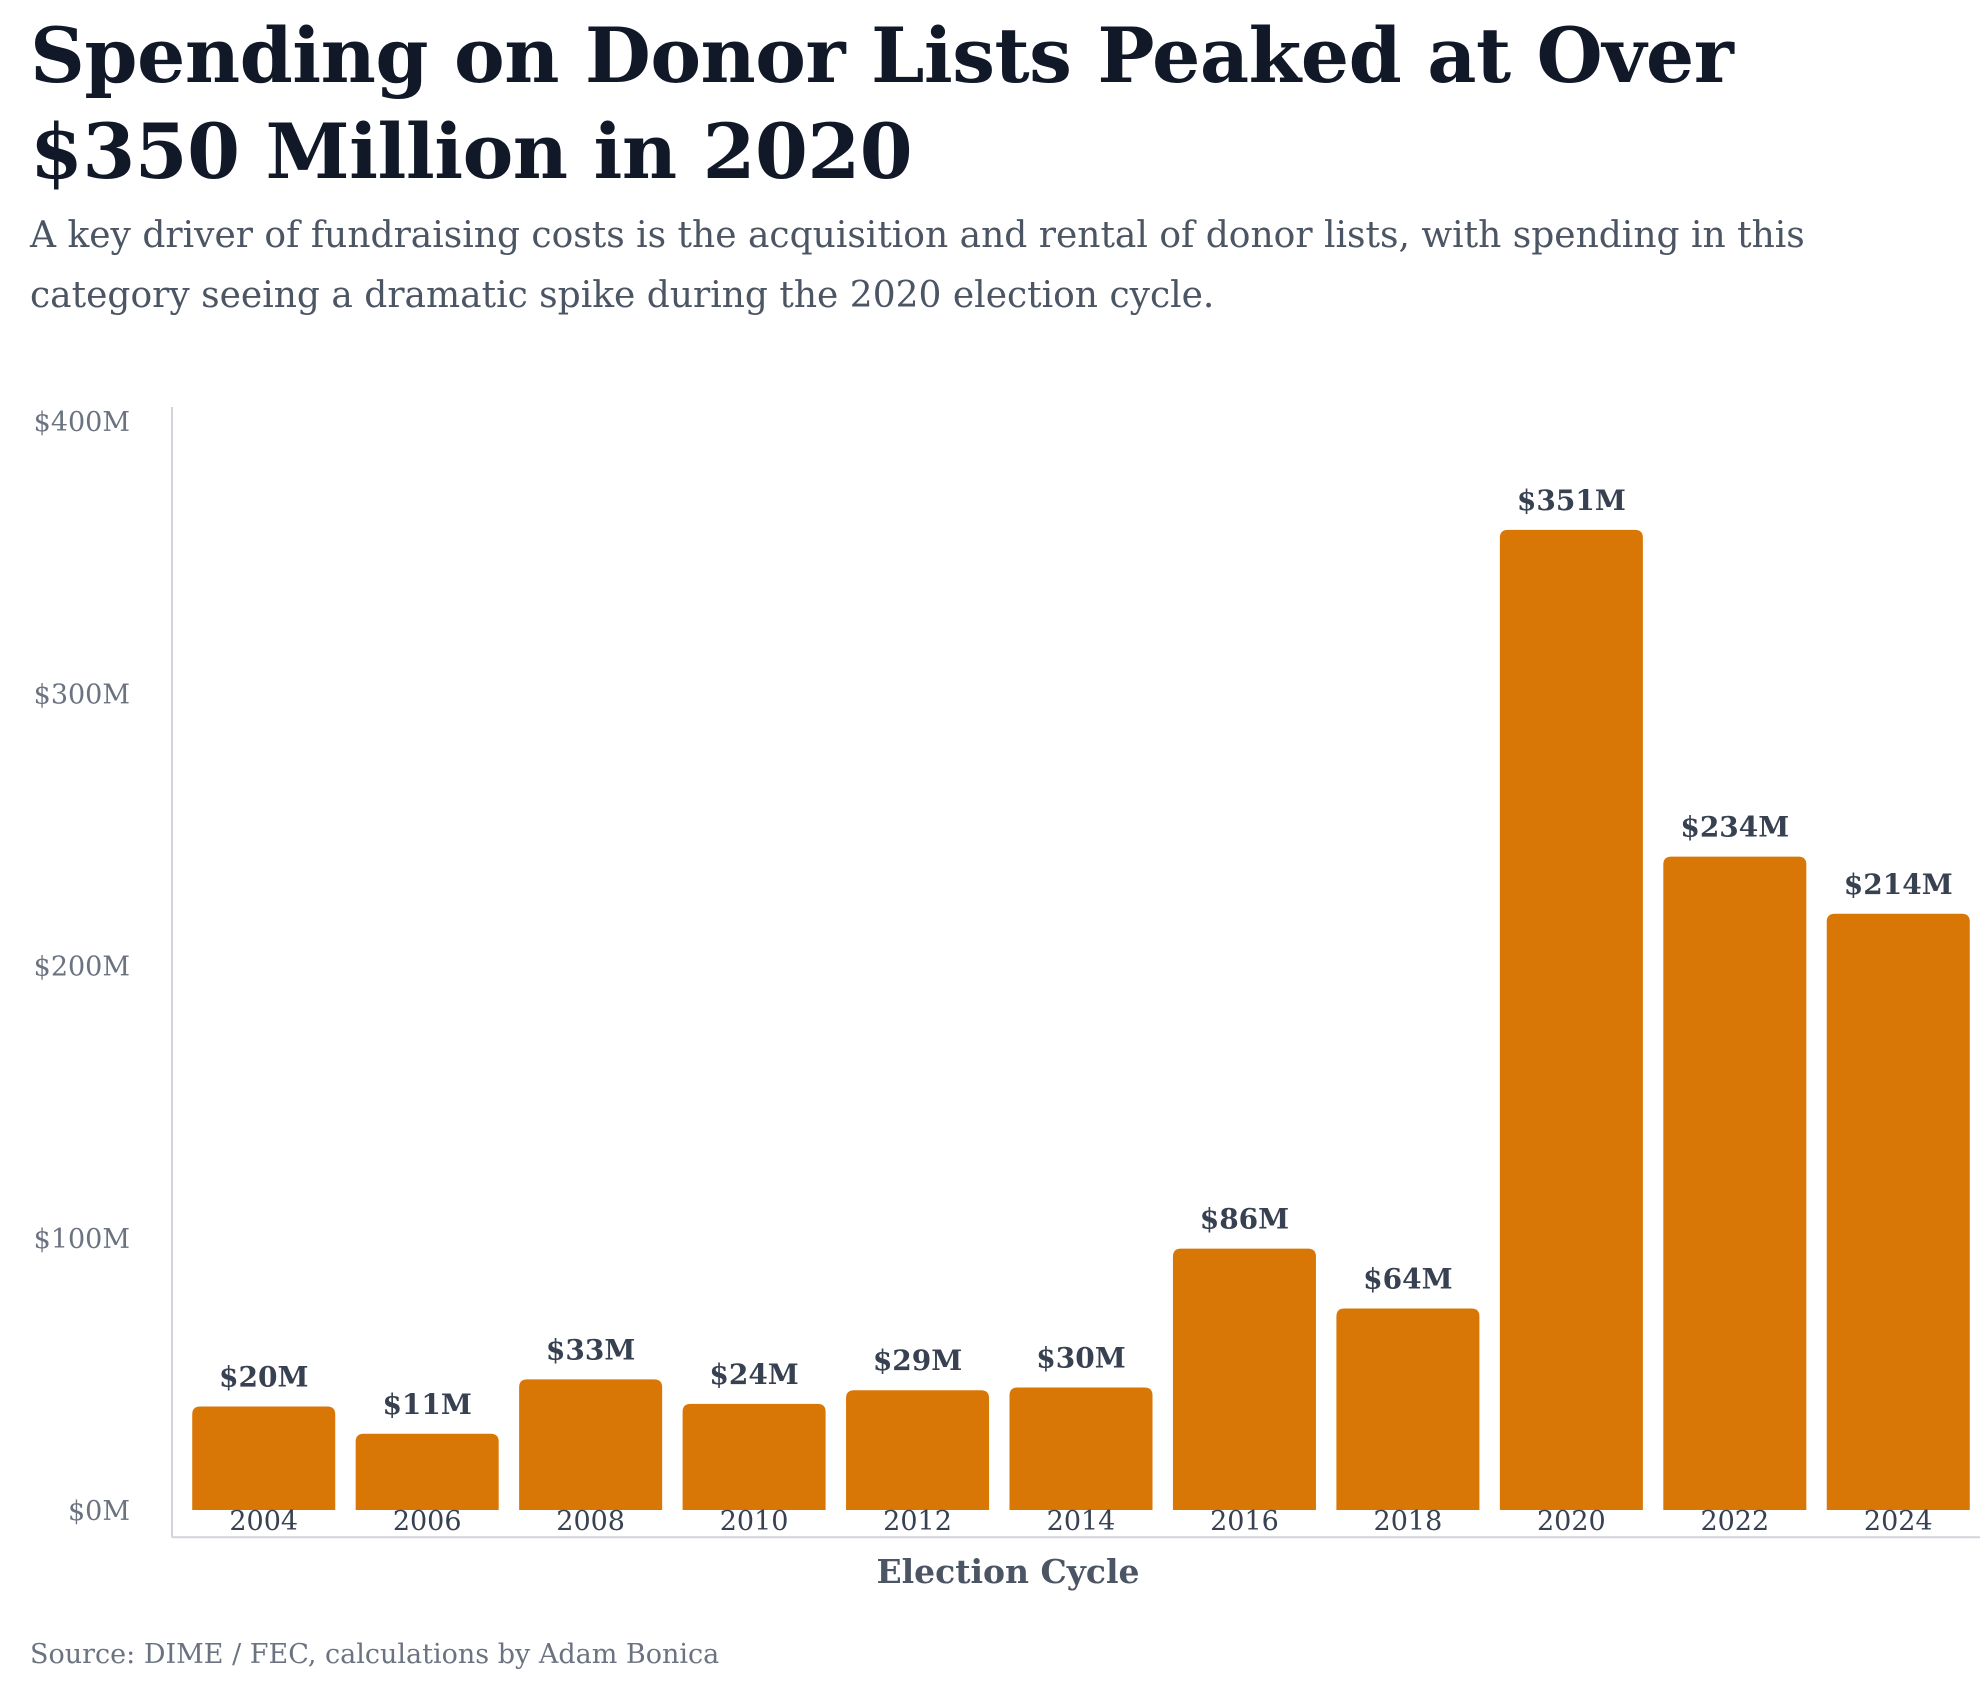  I want to click on x-tick-label: 2014, so click(1081, 1521).